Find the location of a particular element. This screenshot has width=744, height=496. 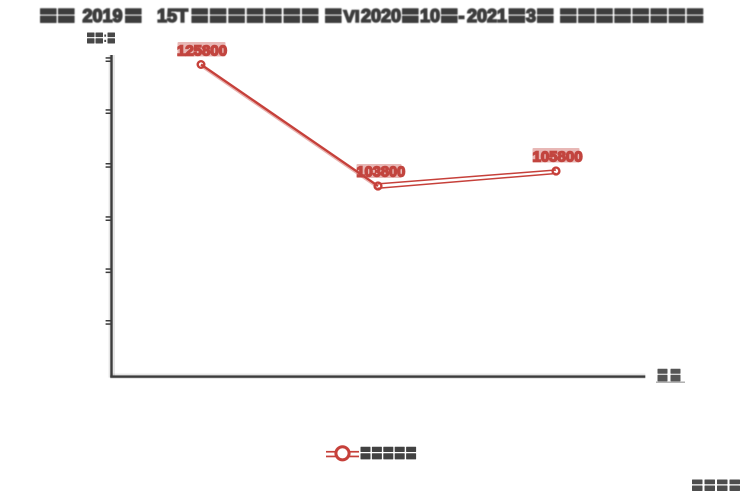

svg-text: 3 is located at coordinates (531, 16).